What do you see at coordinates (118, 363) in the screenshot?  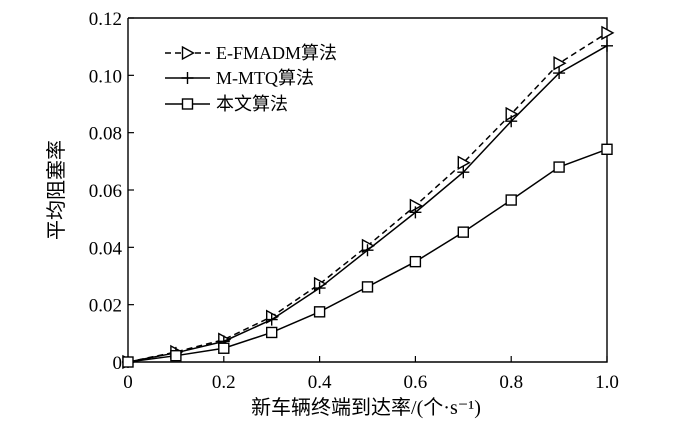 I see `y-tick-label: 0` at bounding box center [118, 363].